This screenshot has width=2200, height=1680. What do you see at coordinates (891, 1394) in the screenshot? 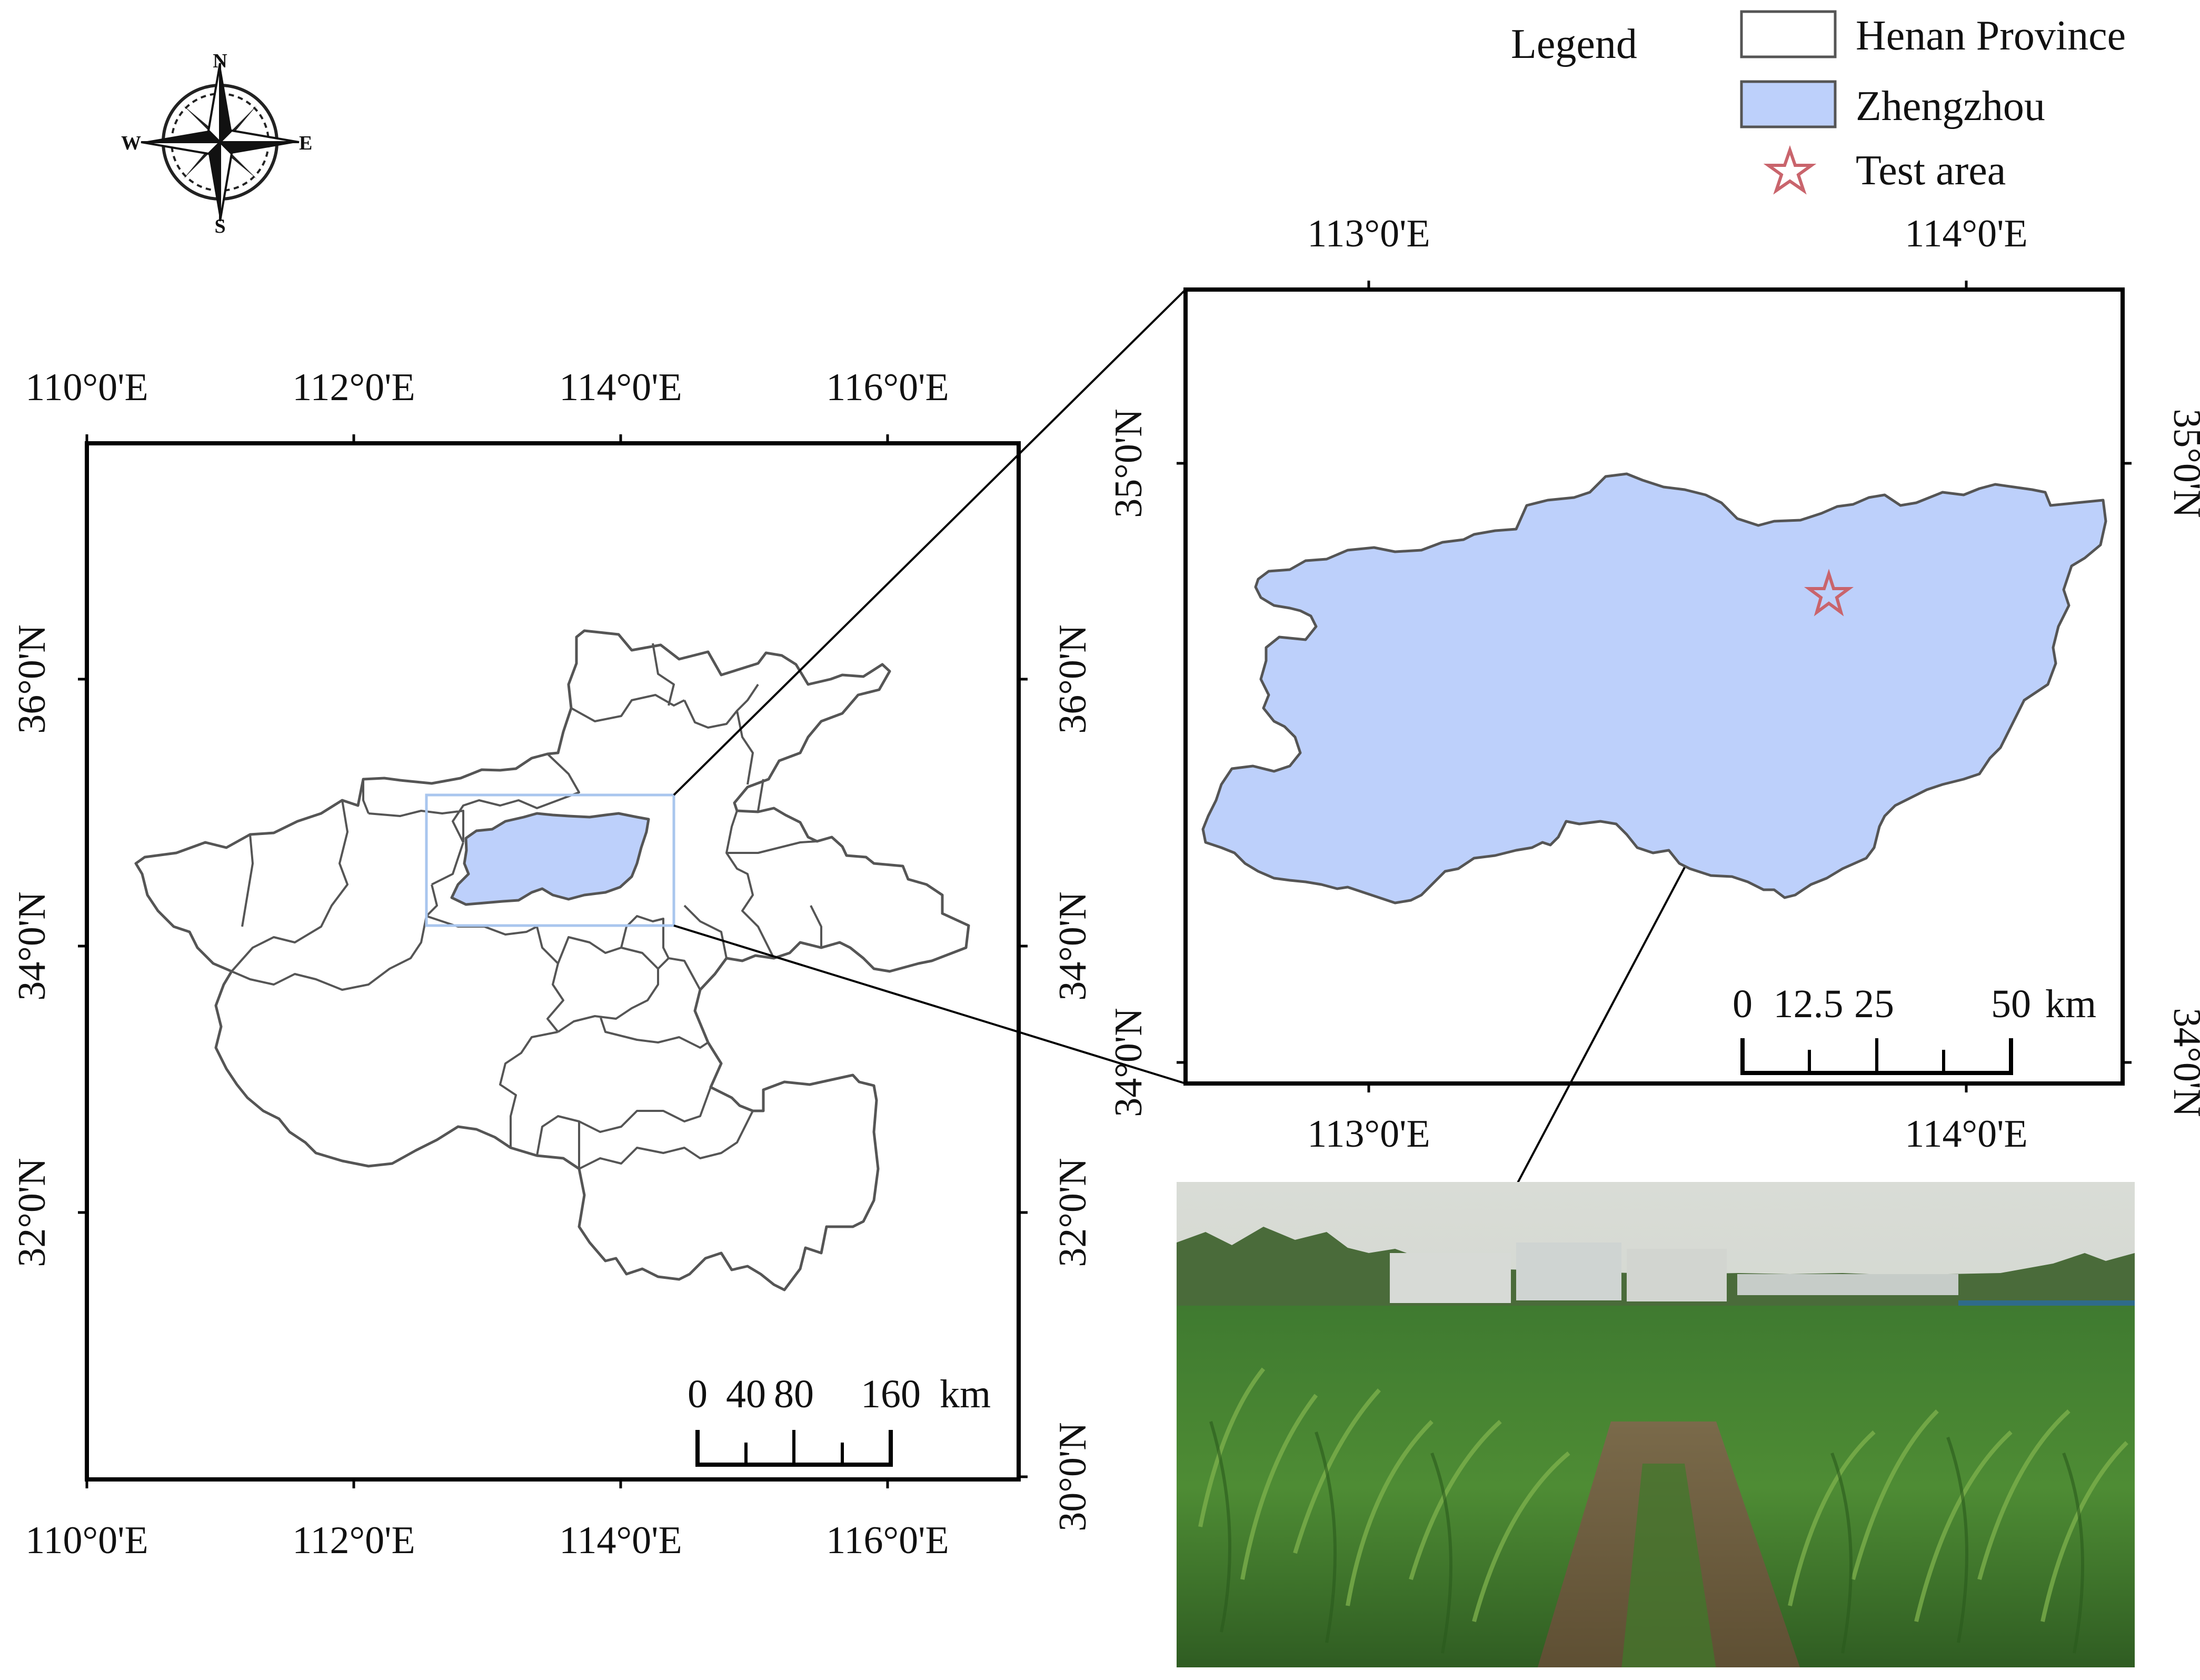
I see `main-scale-tick-3: 160` at bounding box center [891, 1394].